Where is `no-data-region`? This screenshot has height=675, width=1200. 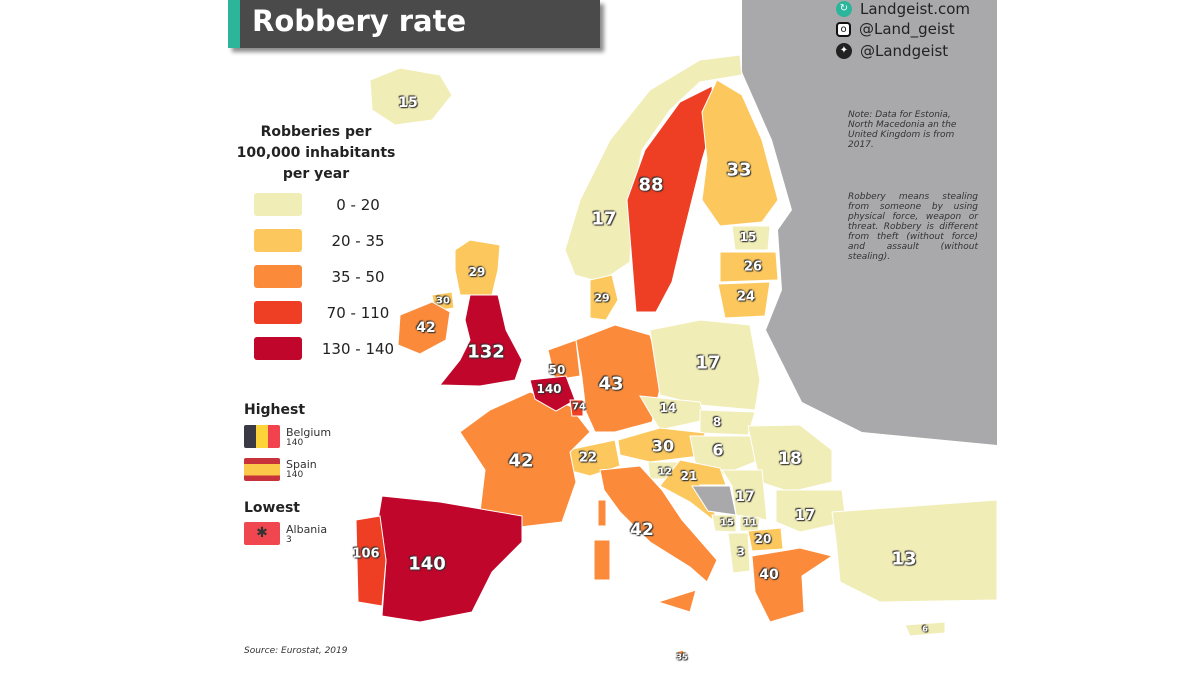
no-data-region is located at coordinates (869, 222).